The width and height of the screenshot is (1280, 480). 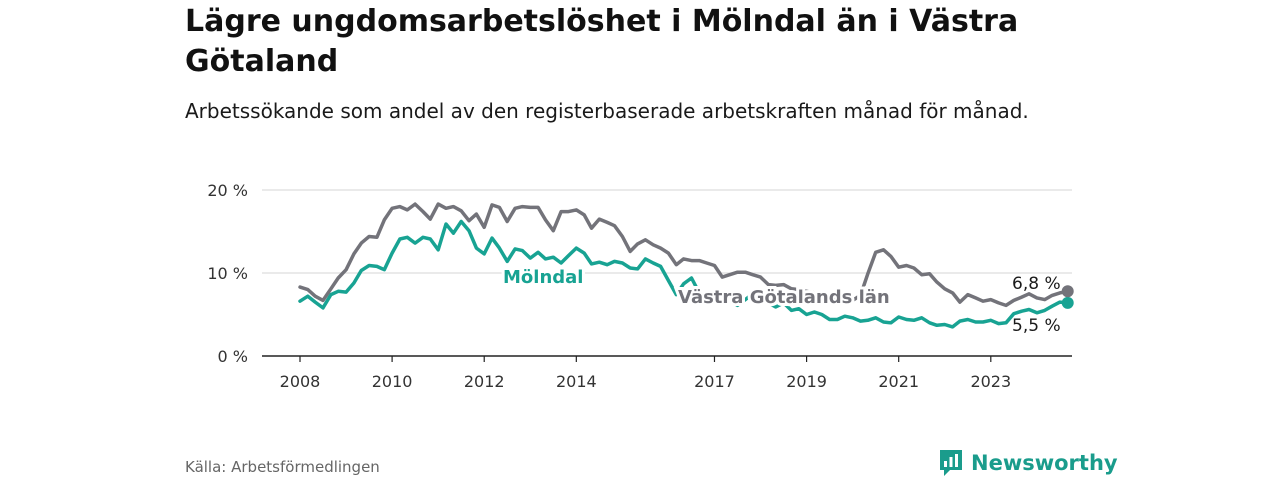 I want to click on vastra-gotaland-end-dot, so click(x=1067, y=291).